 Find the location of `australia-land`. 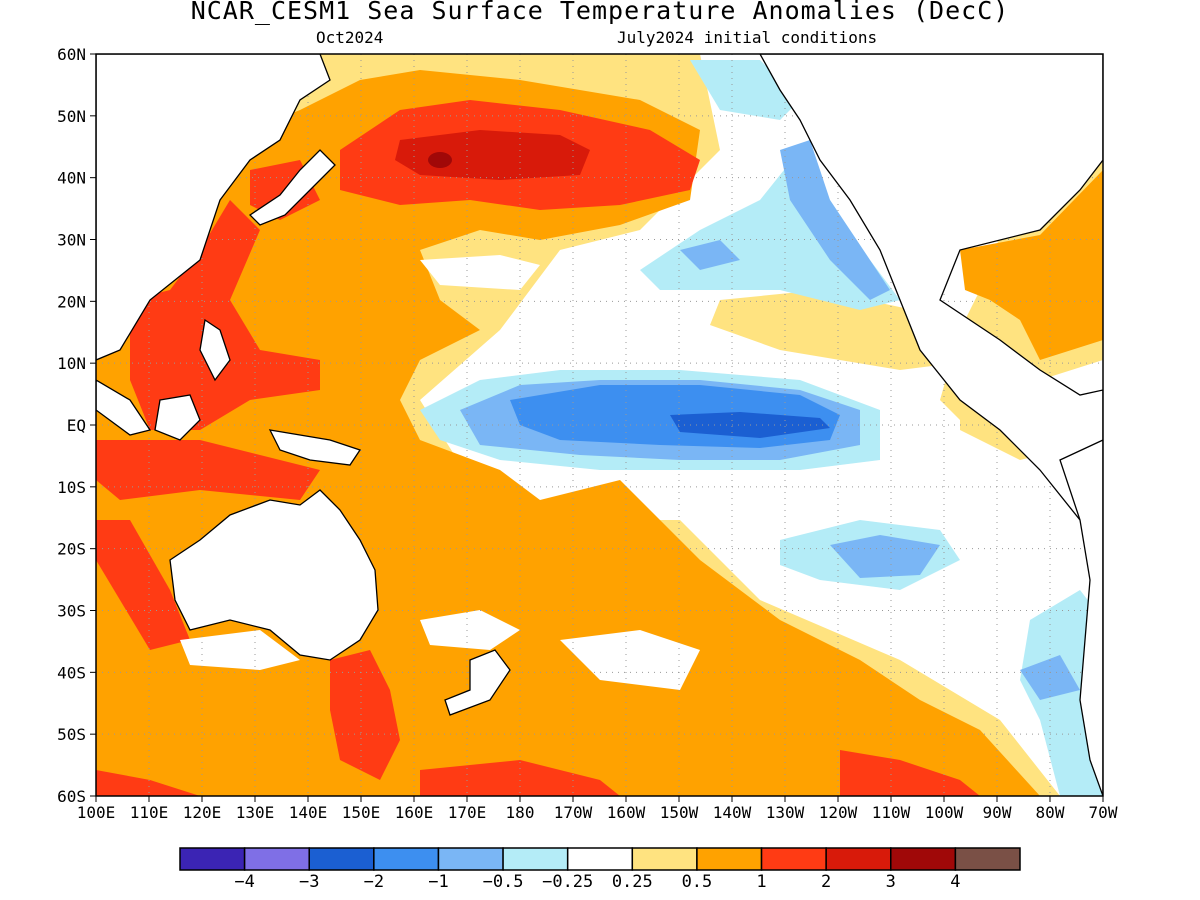

australia-land is located at coordinates (274, 575).